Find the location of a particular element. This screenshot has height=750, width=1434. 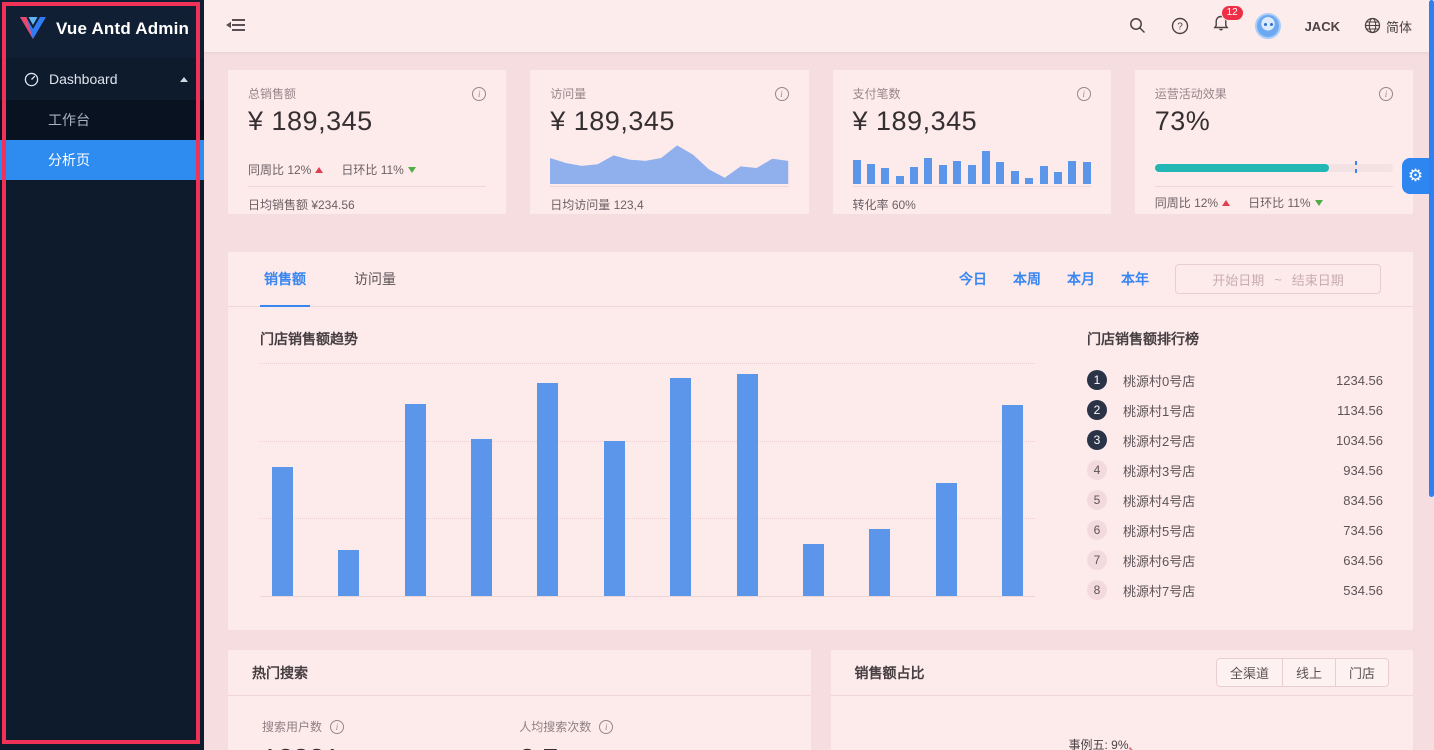

help-icon: ? is located at coordinates (1180, 26).